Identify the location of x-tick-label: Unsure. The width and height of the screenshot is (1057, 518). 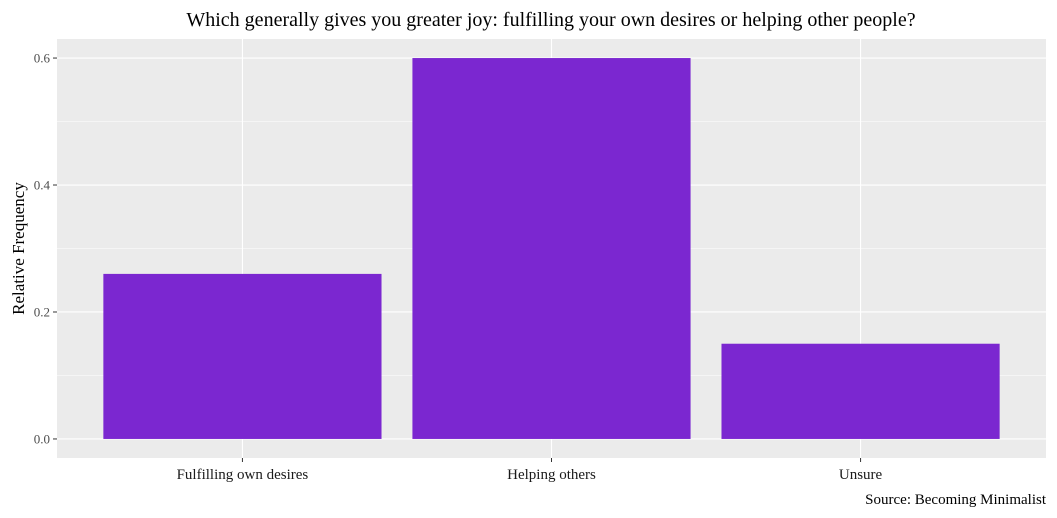
(861, 475).